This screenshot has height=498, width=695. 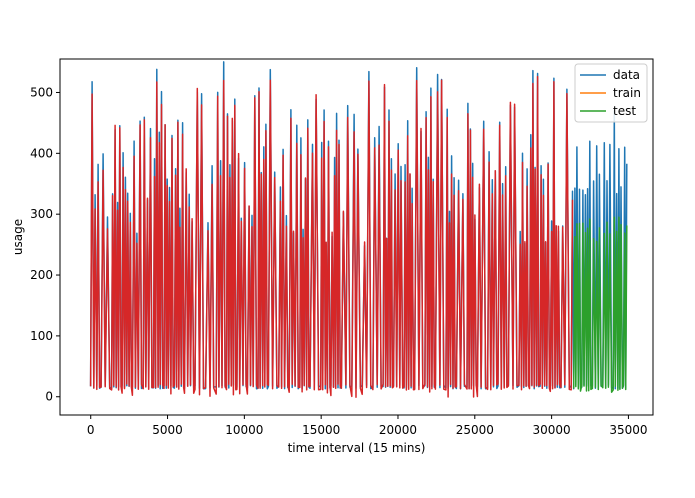 I want to click on legend-label-data: data, so click(x=626, y=75).